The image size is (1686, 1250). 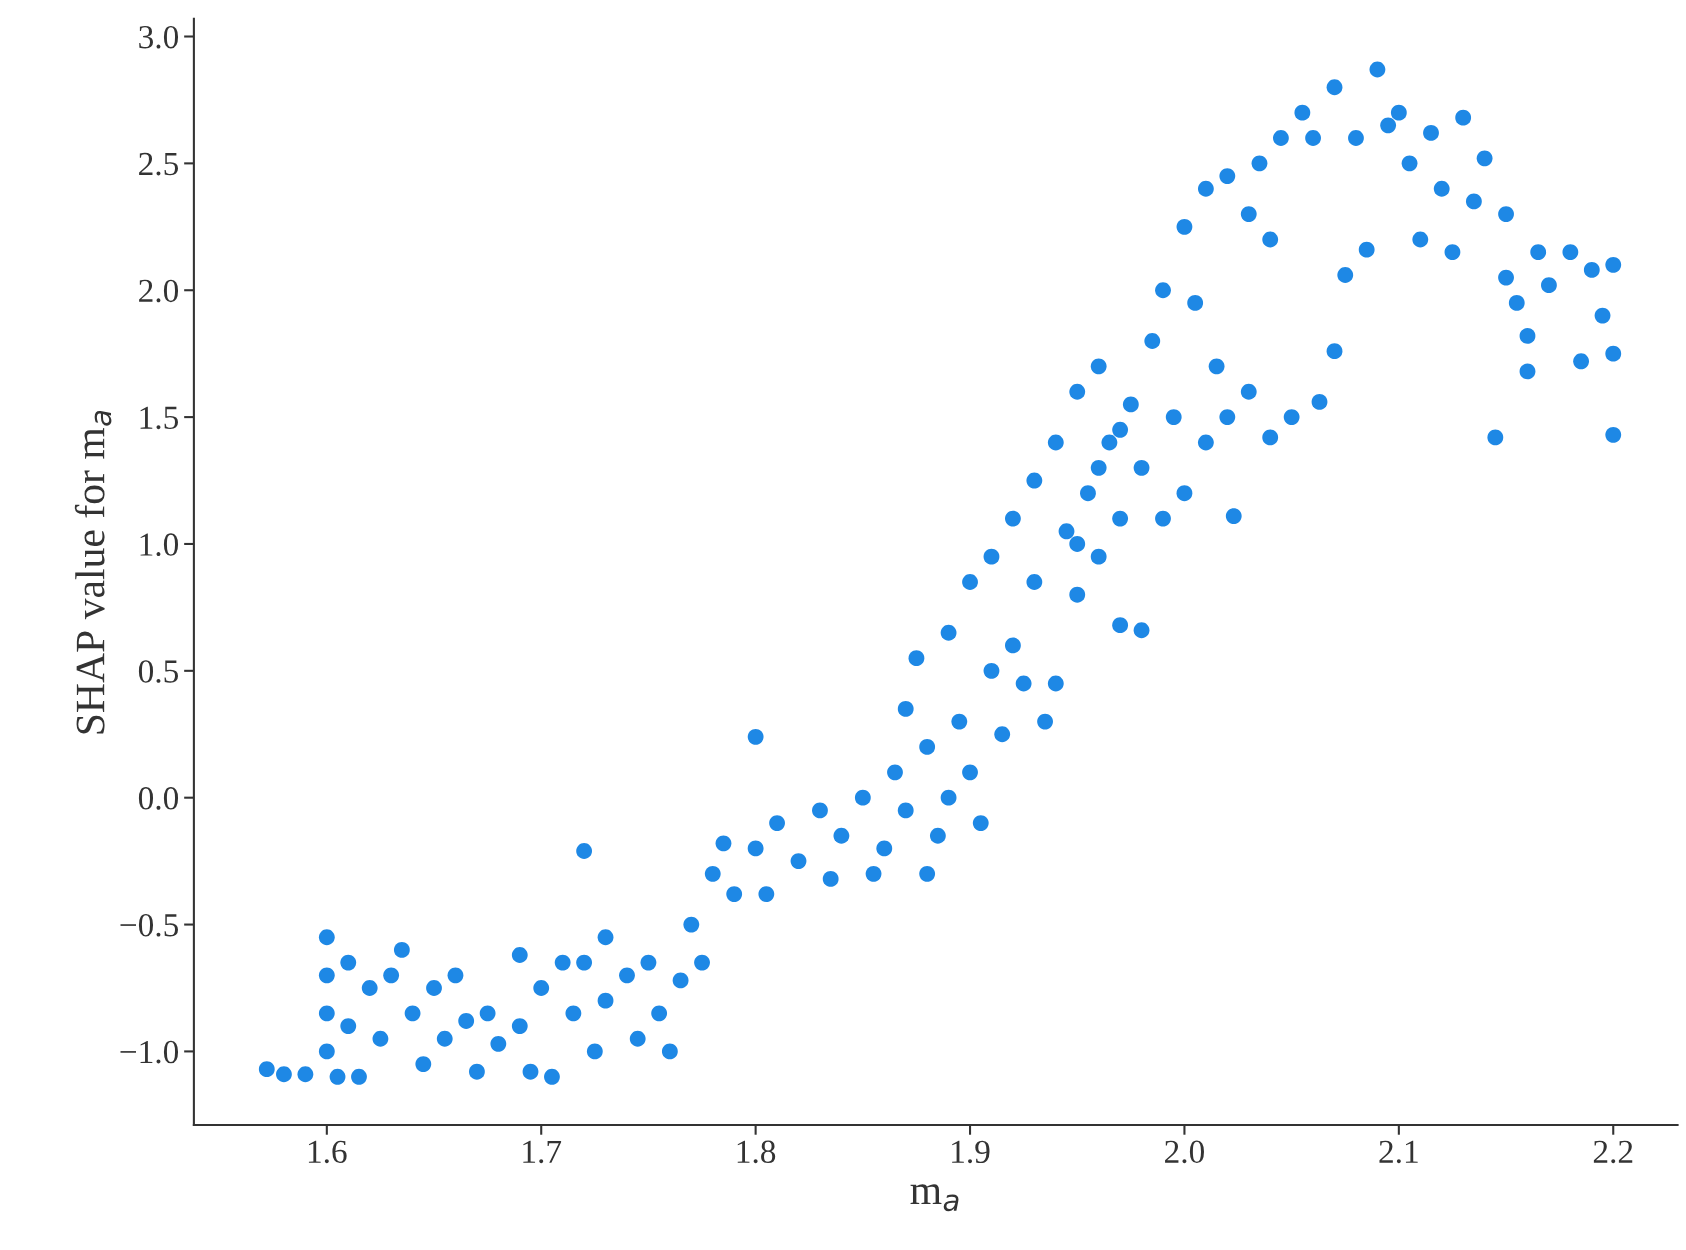 I want to click on y-tick-label: −0.5, so click(x=149, y=925).